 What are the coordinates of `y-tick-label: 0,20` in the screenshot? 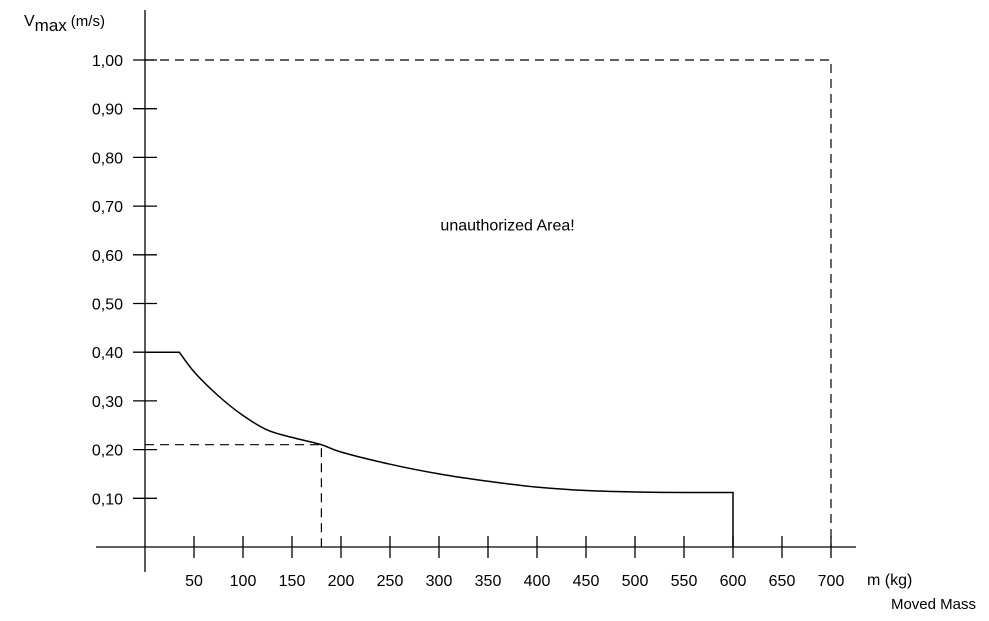 It's located at (107, 451).